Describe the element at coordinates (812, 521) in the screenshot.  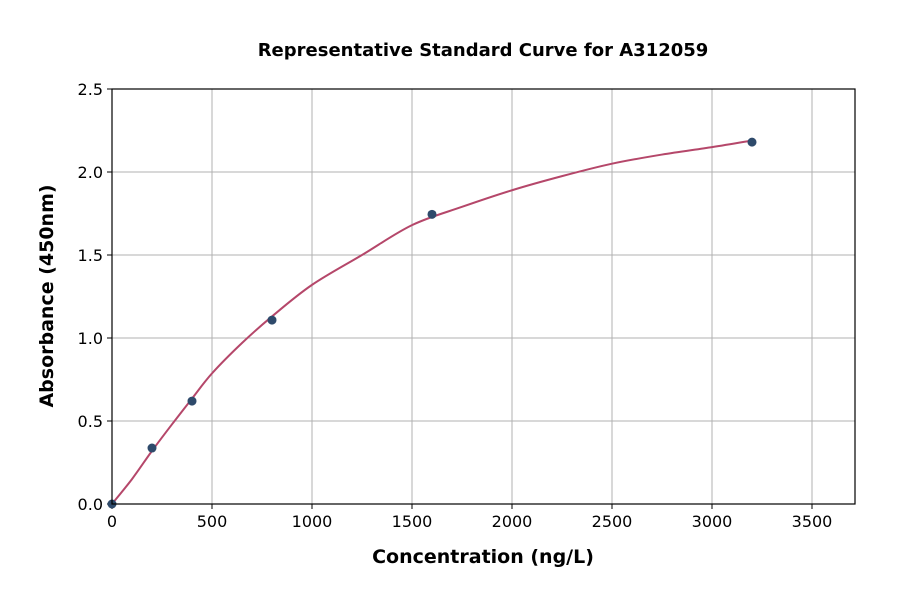
I see `x-tick-label: 3500` at that location.